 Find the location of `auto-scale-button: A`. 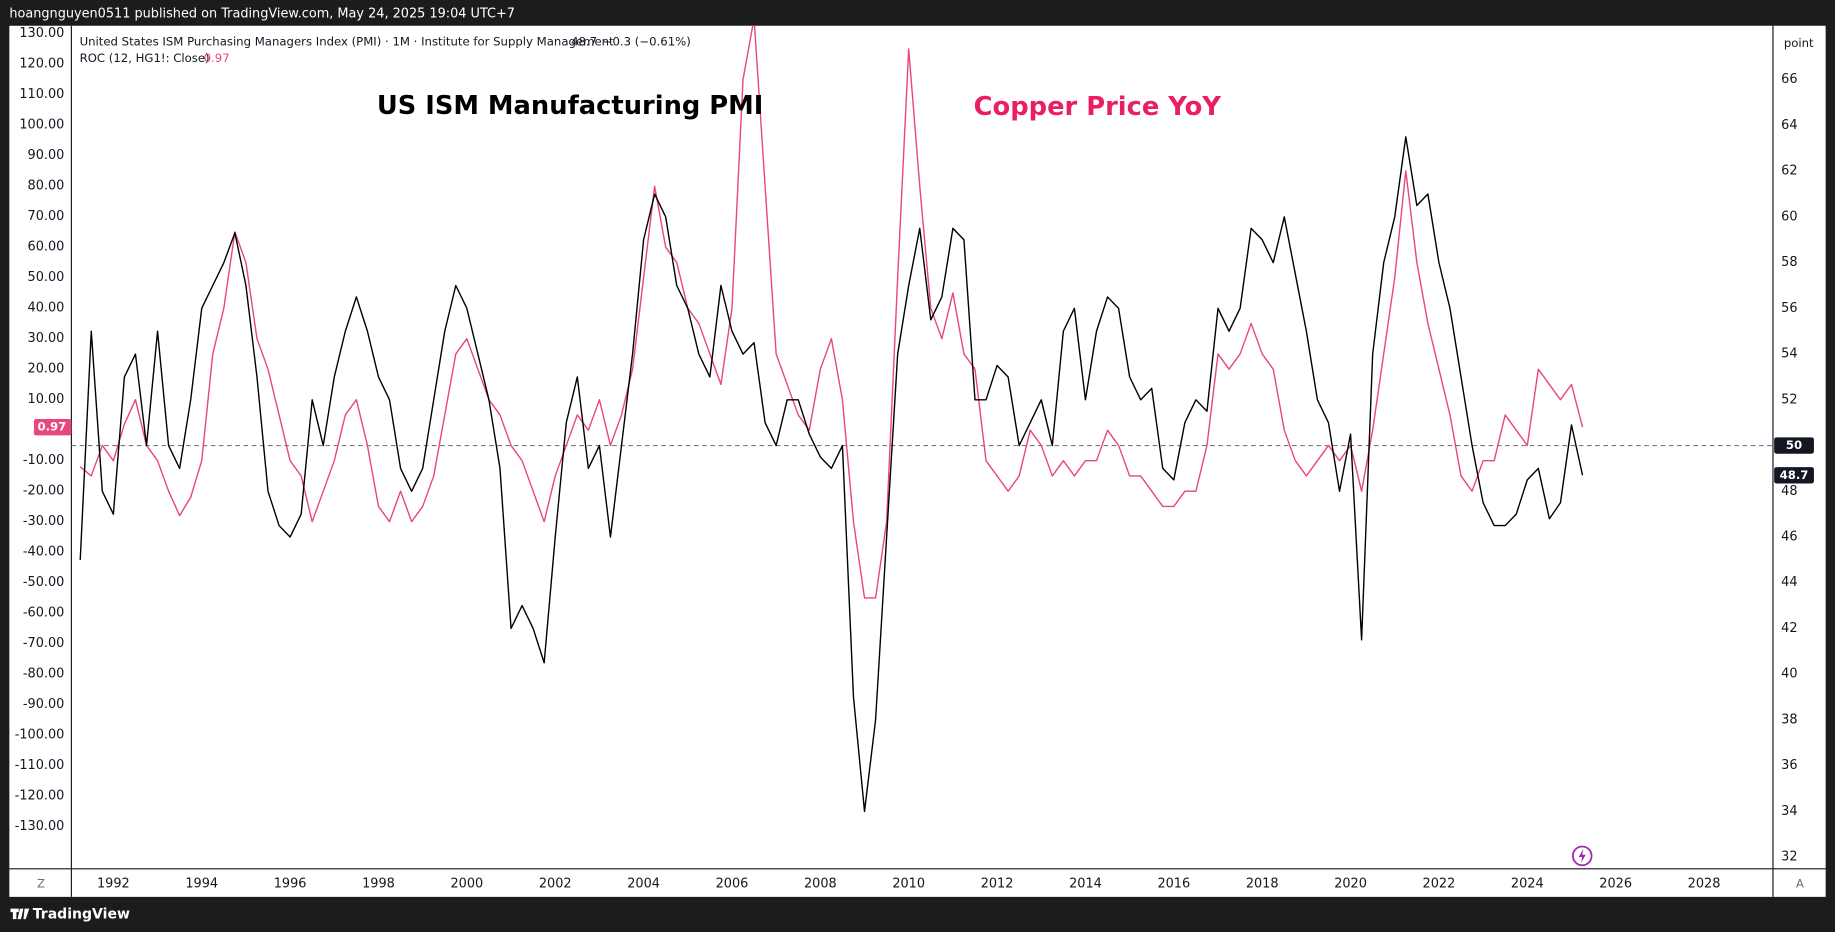

auto-scale-button: A is located at coordinates (1800, 883).